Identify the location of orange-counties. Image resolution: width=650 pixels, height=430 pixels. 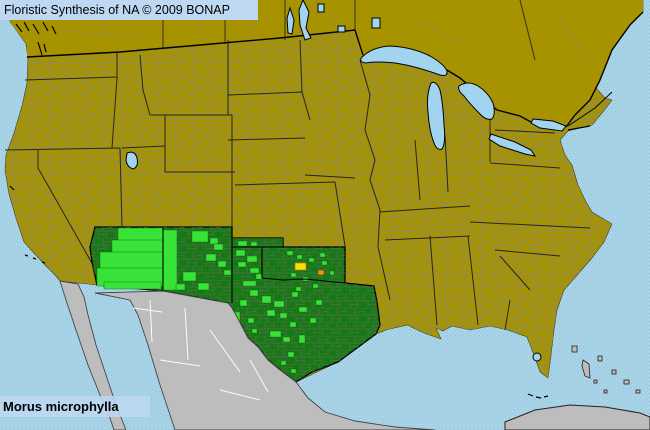
(321, 272).